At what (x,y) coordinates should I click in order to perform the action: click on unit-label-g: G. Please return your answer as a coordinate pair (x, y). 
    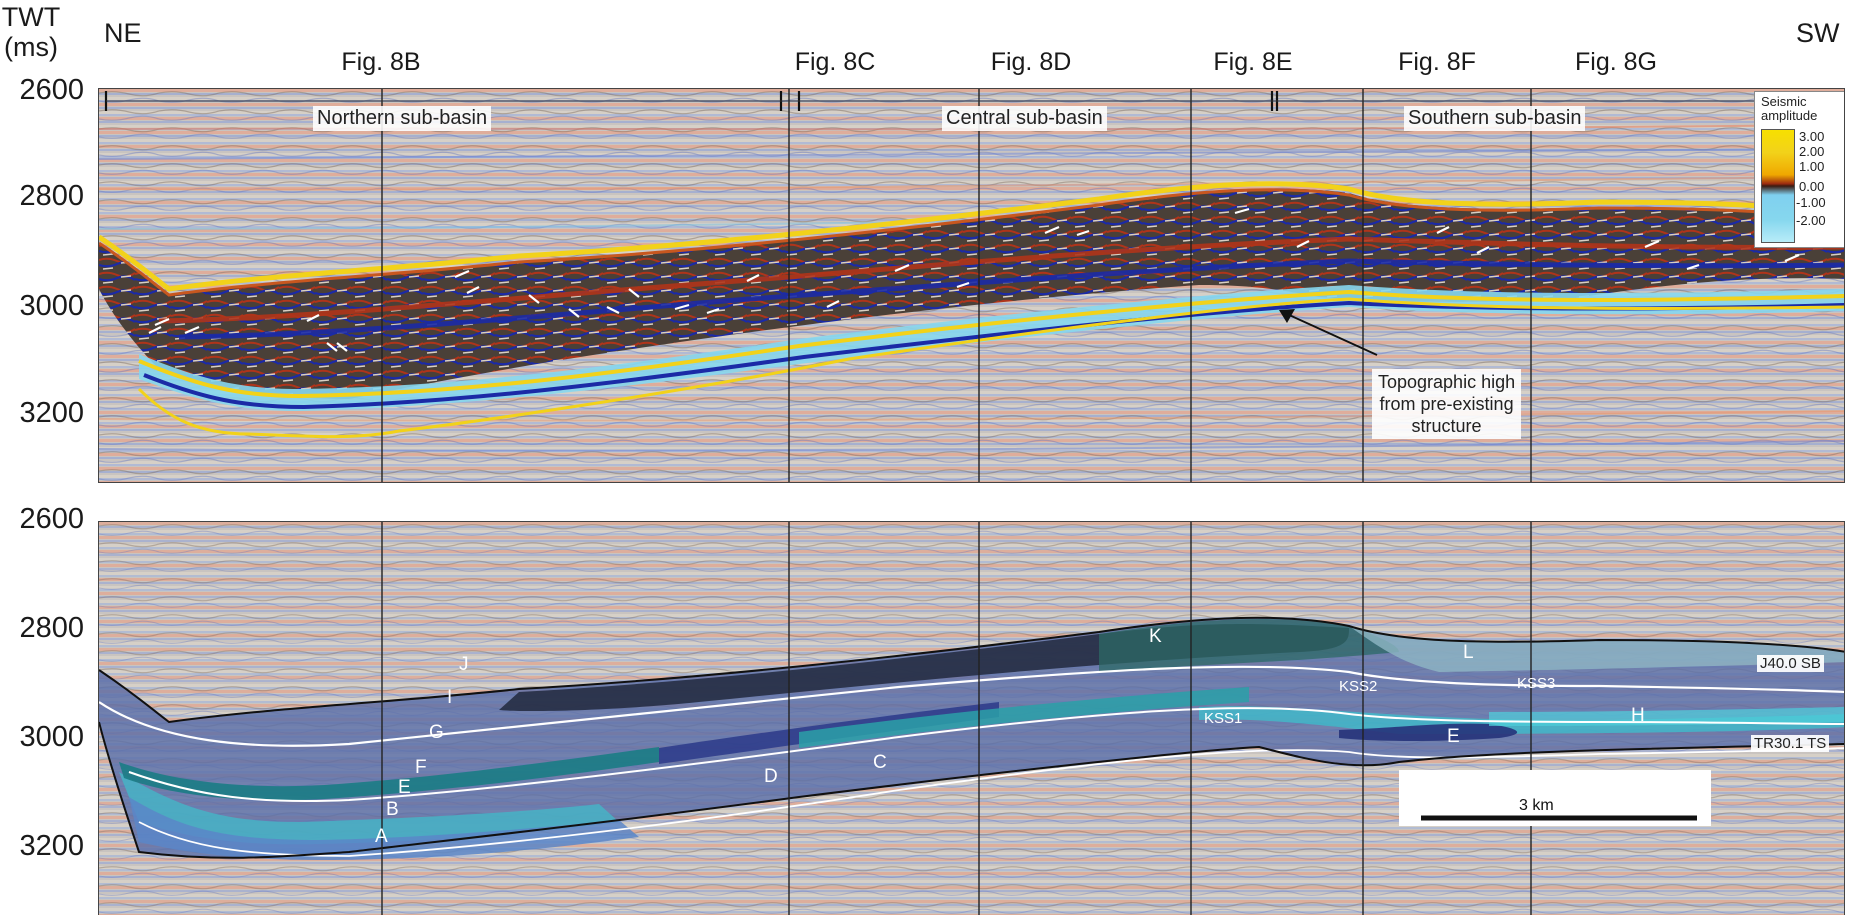
    Looking at the image, I should click on (436, 732).